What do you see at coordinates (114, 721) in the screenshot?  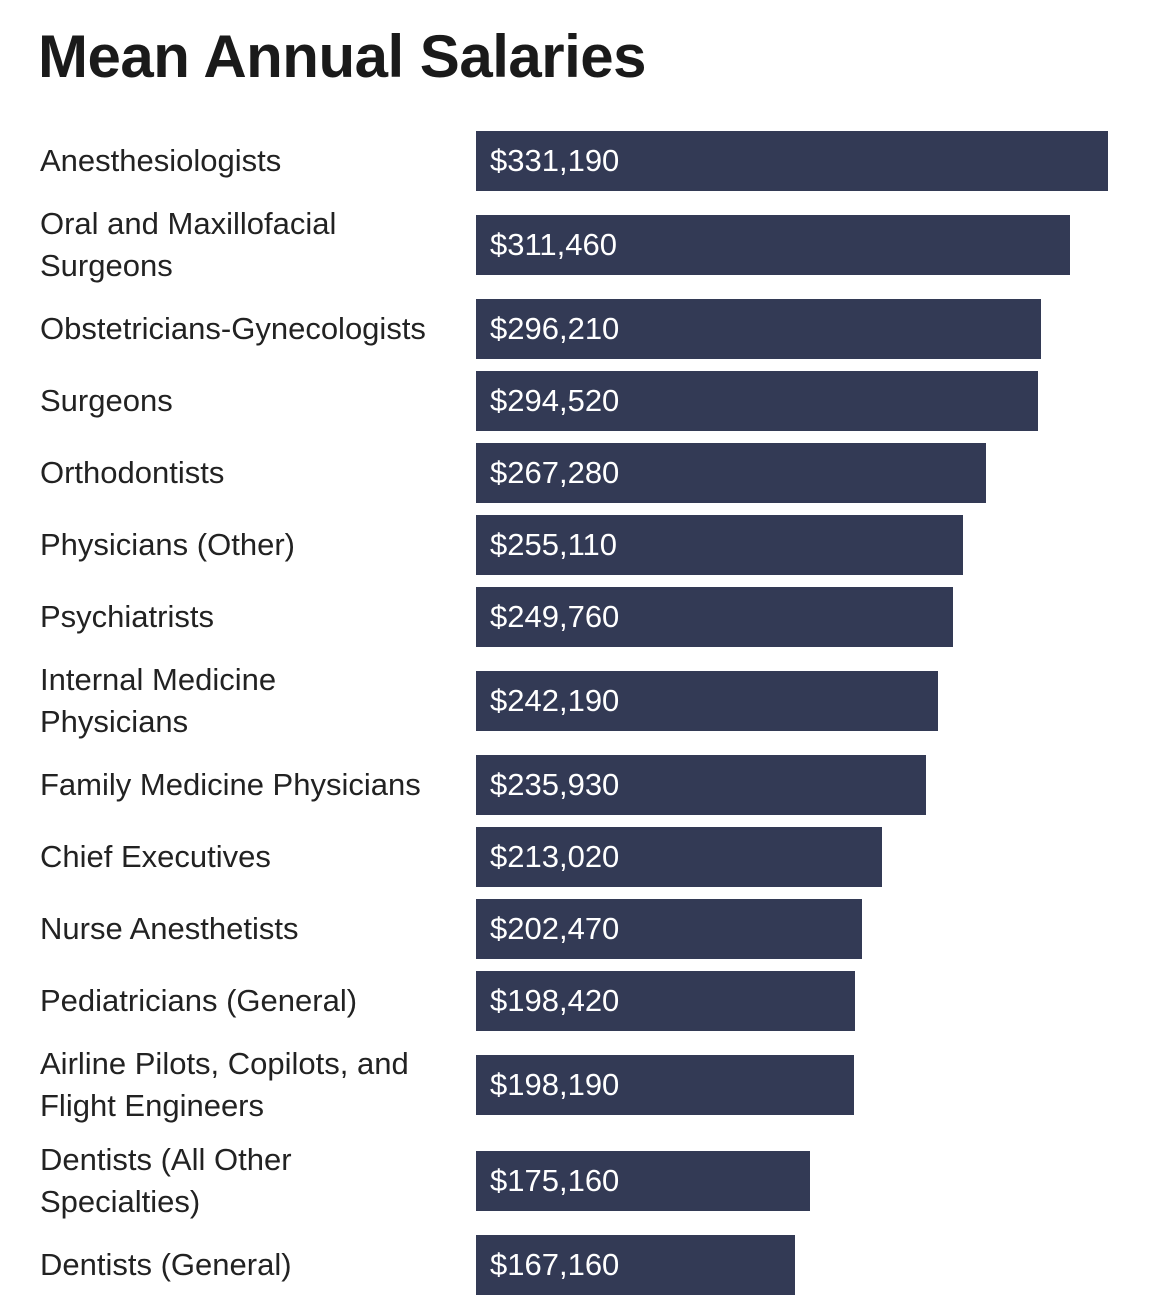 I see `category-label-line: Physicians` at bounding box center [114, 721].